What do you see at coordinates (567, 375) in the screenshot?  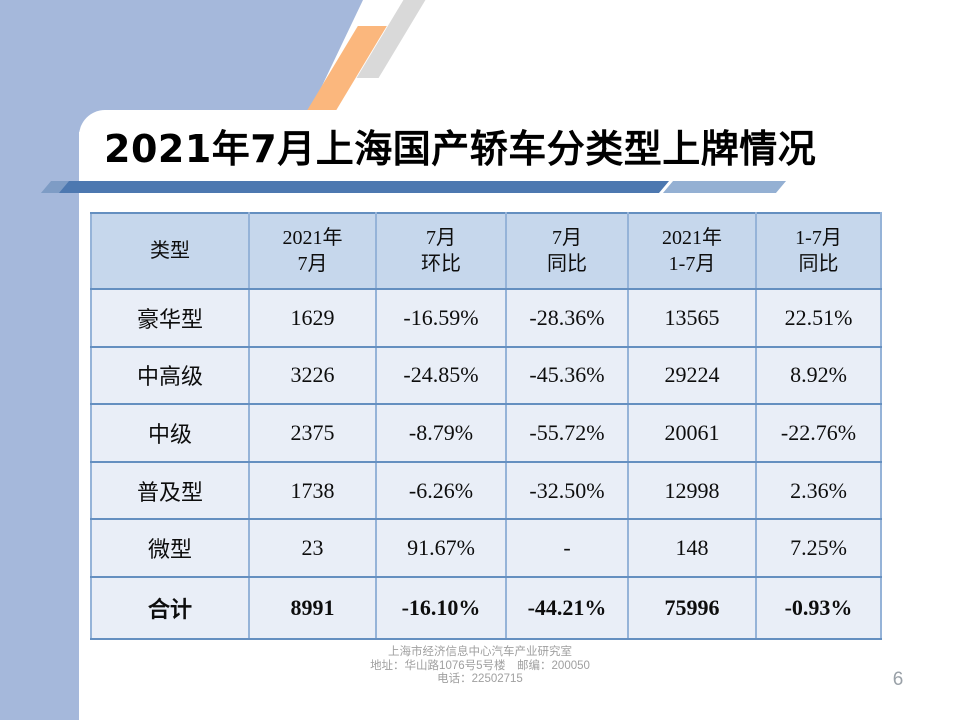 I see `table-cell: -45.36%` at bounding box center [567, 375].